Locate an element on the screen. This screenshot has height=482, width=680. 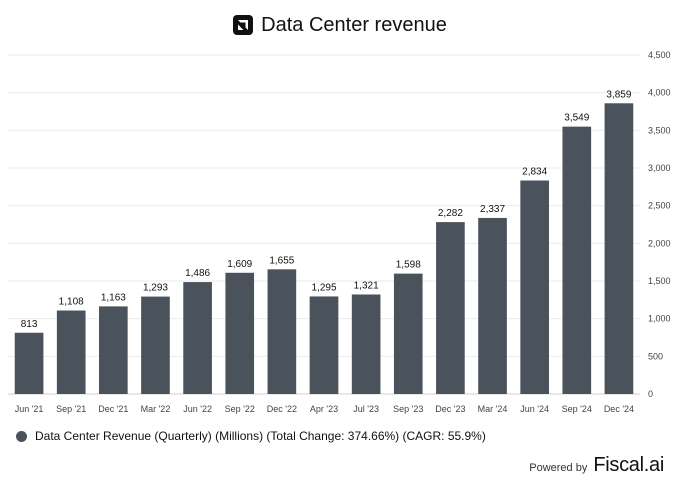
x-tick-label: Dec '24 is located at coordinates (619, 409).